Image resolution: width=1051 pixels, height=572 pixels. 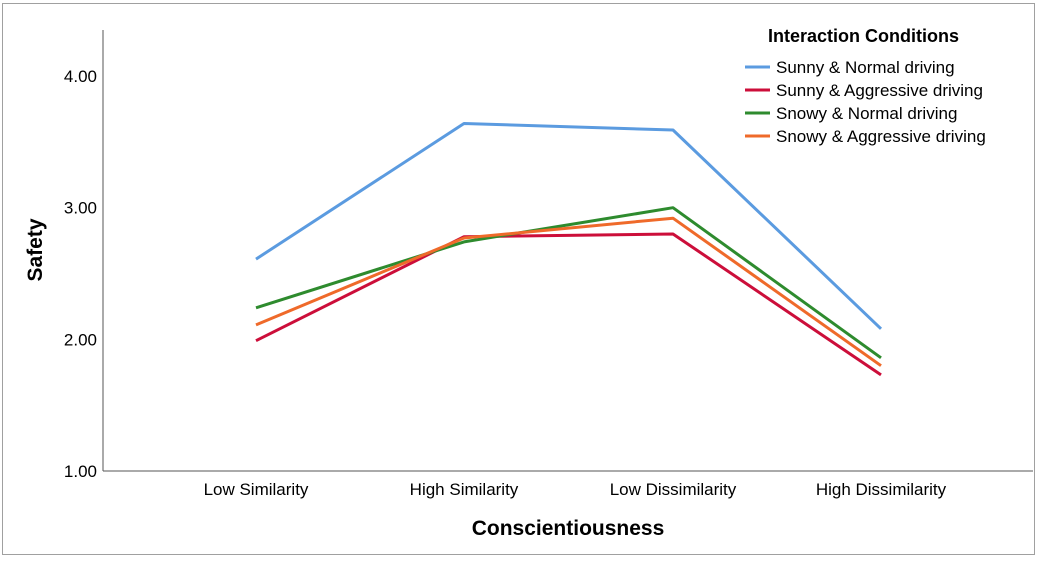 I want to click on y-axis-title: Safety, so click(x=35, y=249).